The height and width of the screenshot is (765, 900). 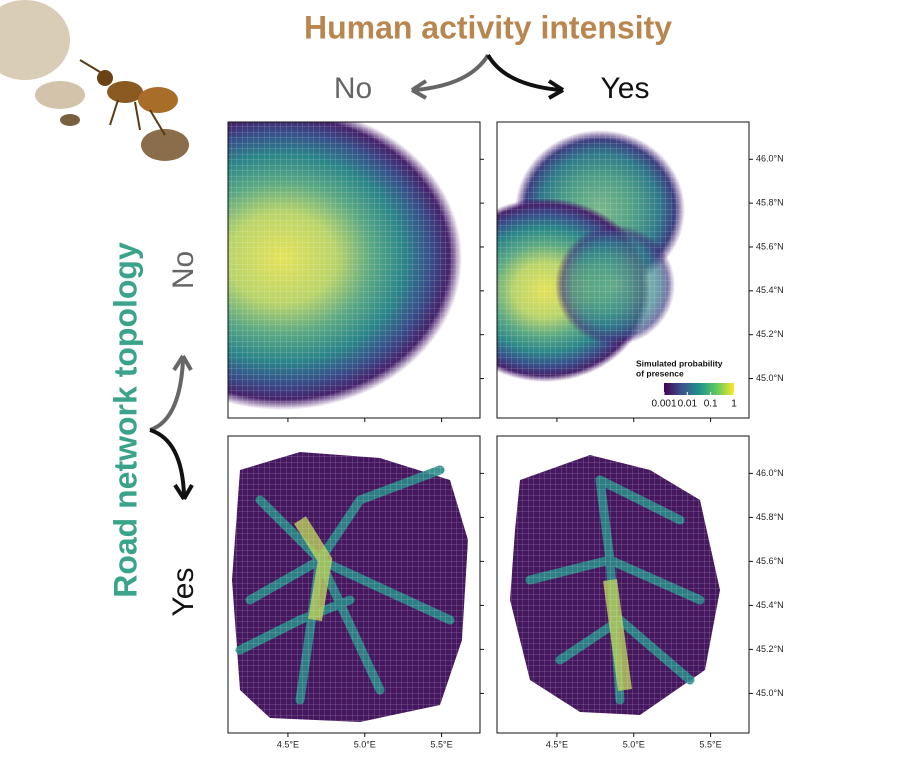 I want to click on row-label: Yes, so click(x=183, y=592).